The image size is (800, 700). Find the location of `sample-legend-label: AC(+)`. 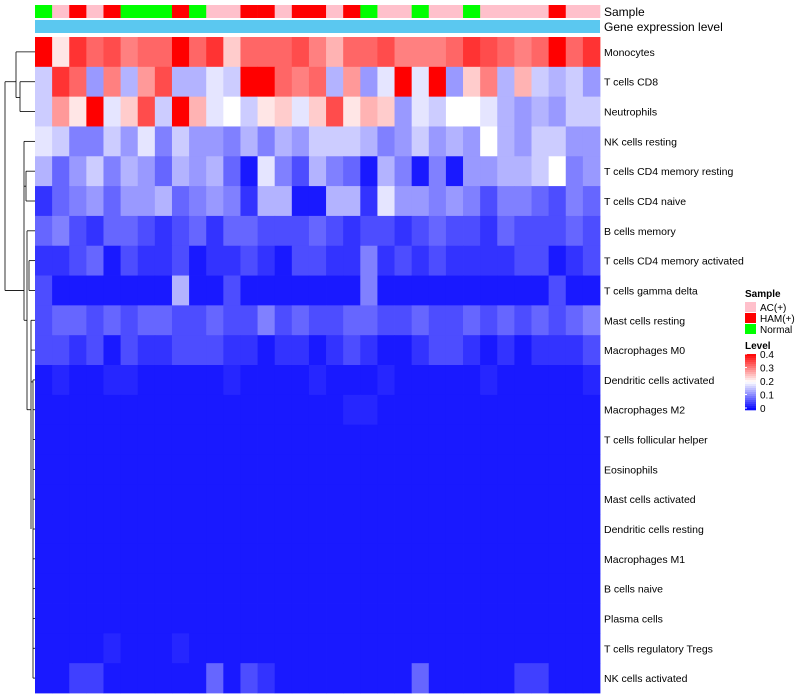

sample-legend-label: AC(+) is located at coordinates (773, 308).